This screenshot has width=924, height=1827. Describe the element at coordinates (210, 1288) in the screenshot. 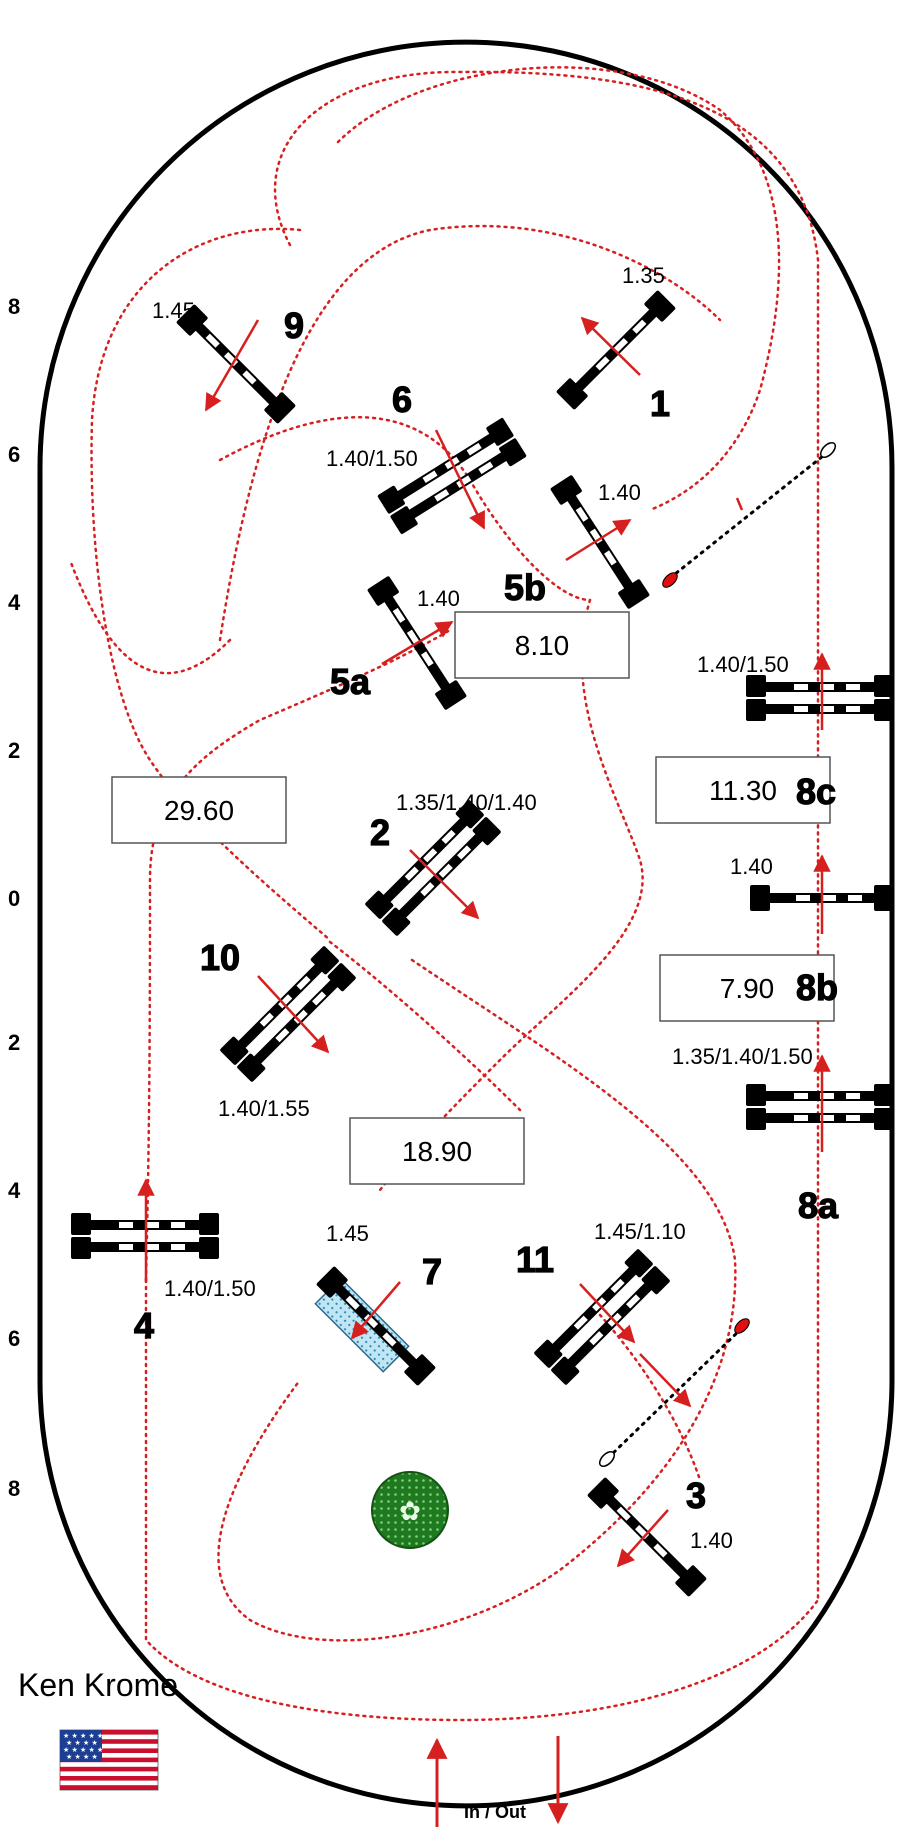

I see `fence-4-height: 1.40/1.50` at that location.